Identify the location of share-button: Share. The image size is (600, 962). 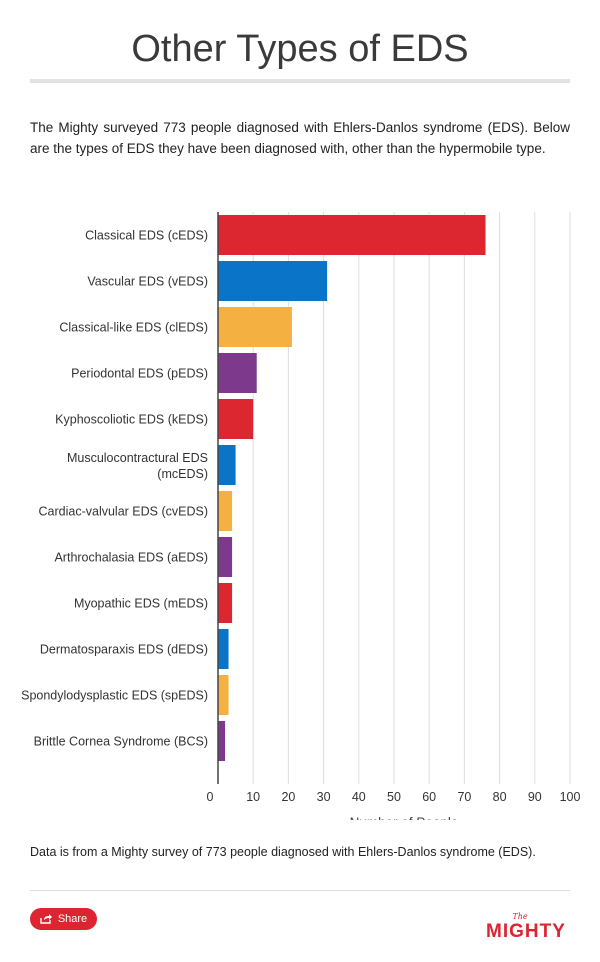
(63, 919).